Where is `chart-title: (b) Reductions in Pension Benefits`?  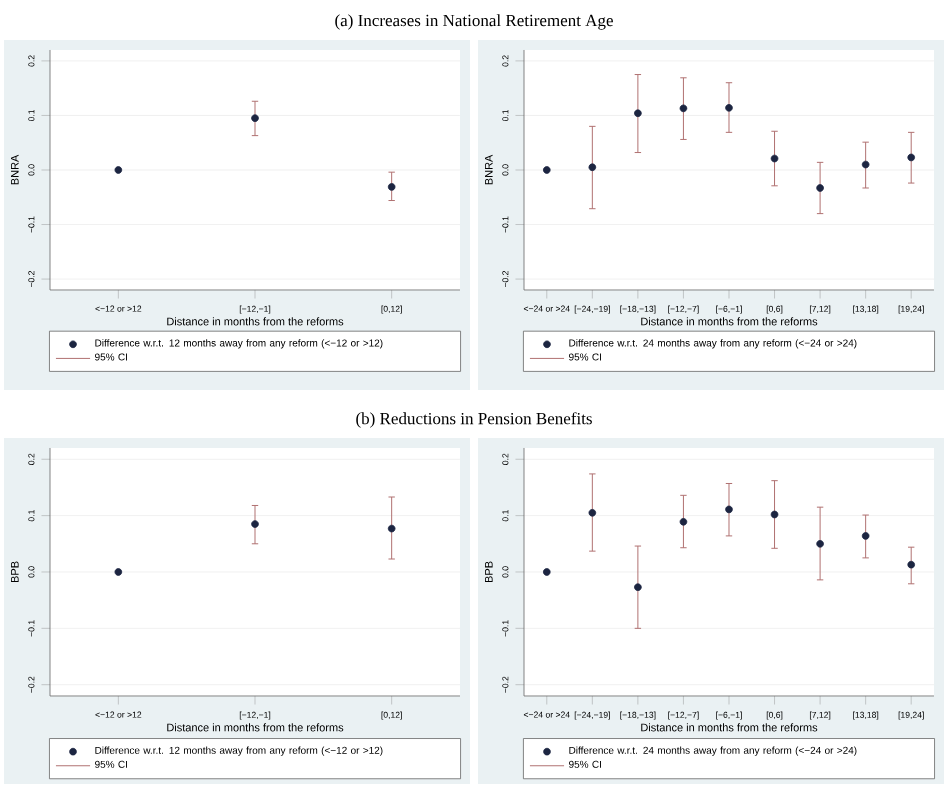
chart-title: (b) Reductions in Pension Benefits is located at coordinates (474, 420).